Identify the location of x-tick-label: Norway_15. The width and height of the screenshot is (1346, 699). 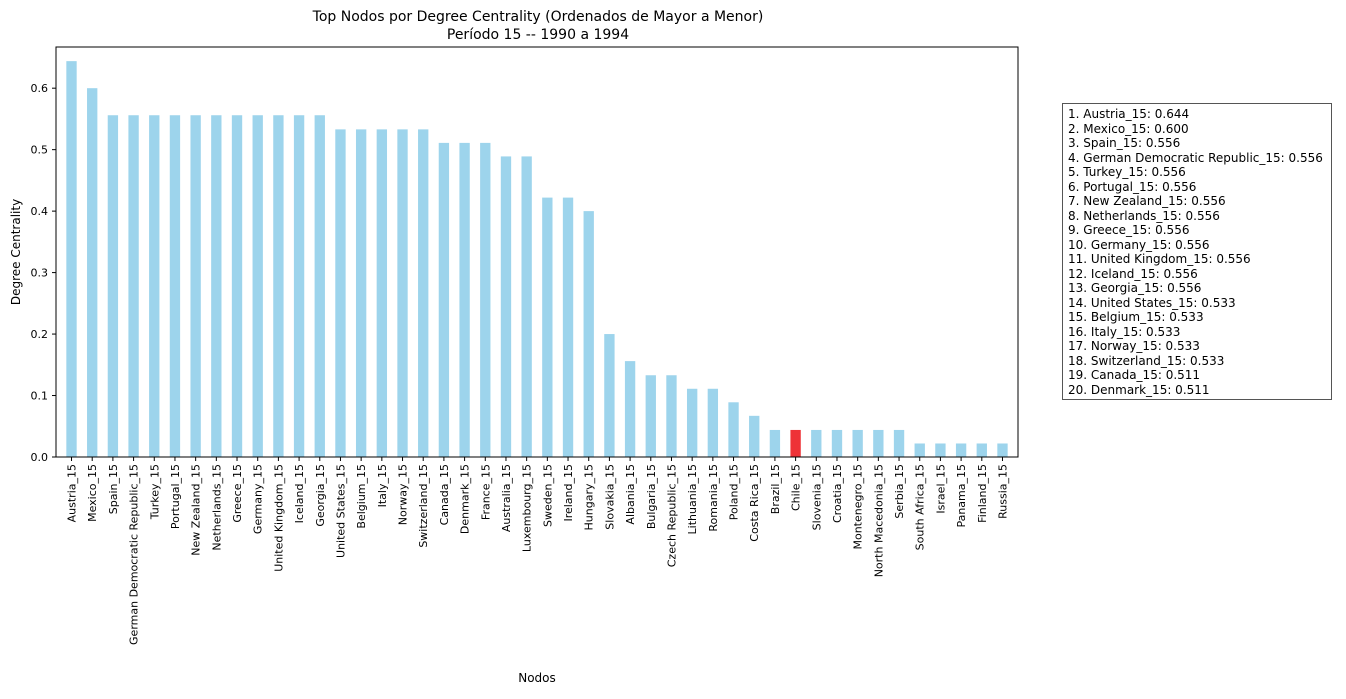
(403, 494).